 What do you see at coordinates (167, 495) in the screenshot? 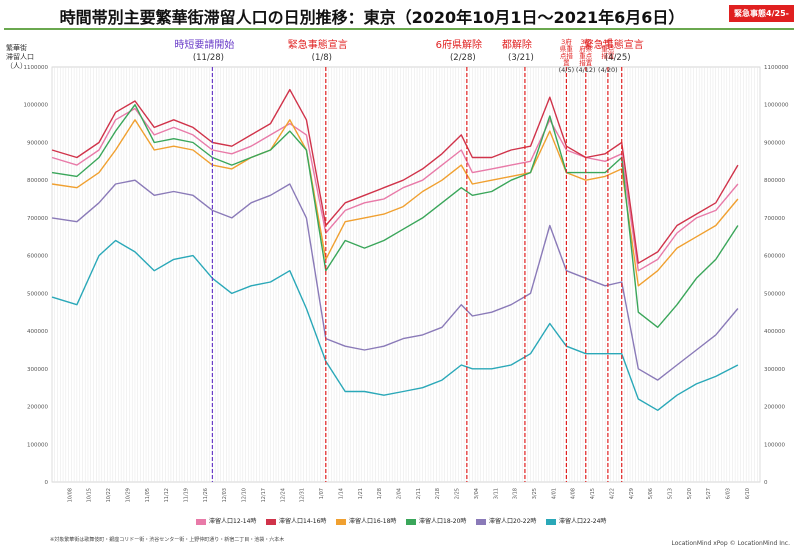
I see `x-tick-label: 11/12` at bounding box center [167, 495].